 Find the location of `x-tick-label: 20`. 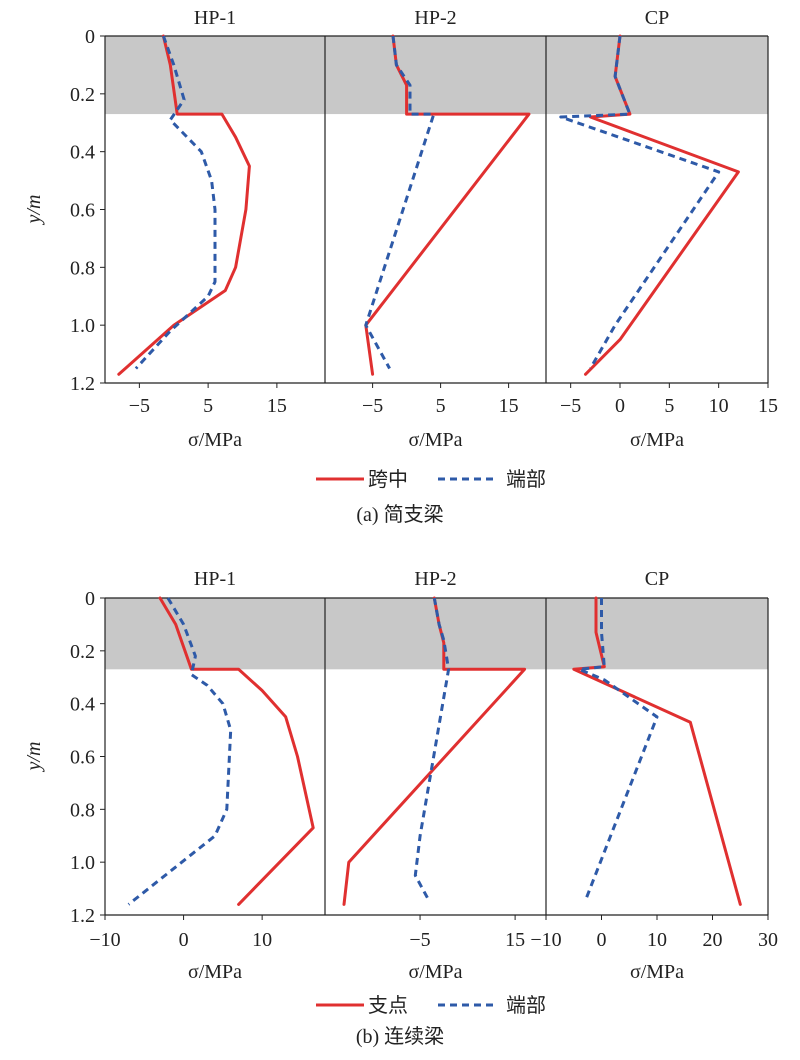

x-tick-label: 20 is located at coordinates (713, 940).